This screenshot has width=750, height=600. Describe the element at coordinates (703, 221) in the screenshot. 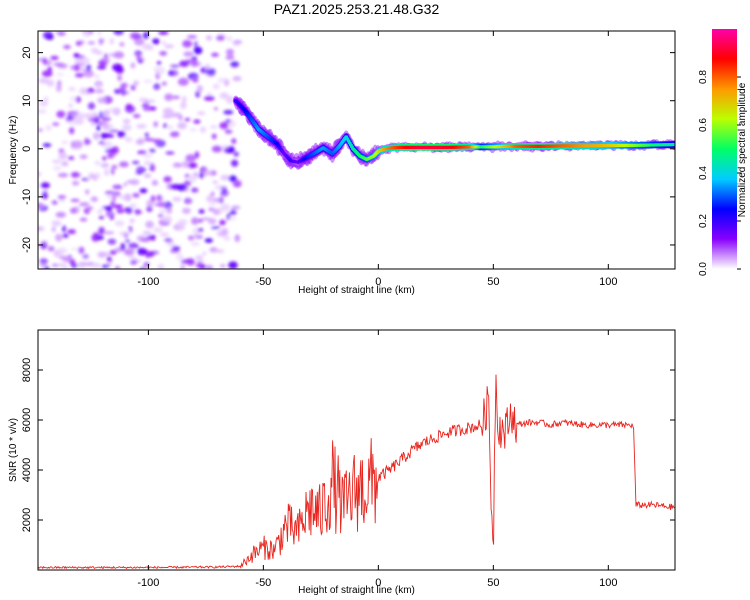

I see `colorbar-tick-label: 0.2` at that location.